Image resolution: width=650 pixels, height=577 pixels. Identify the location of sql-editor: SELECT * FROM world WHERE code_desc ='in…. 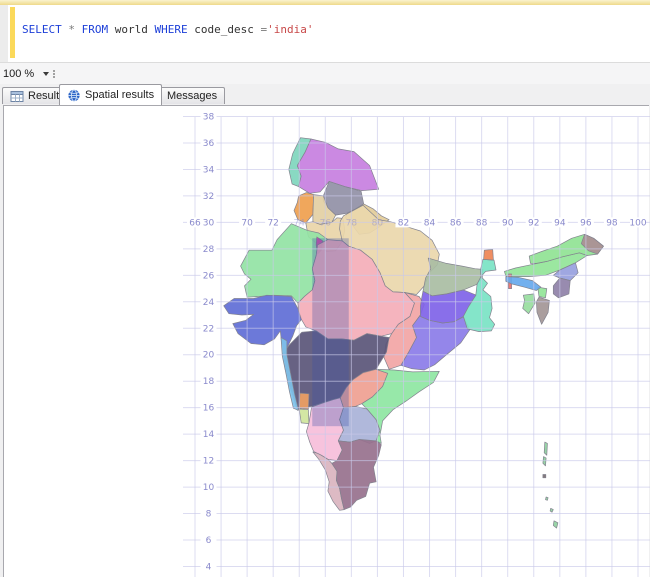
(325, 33).